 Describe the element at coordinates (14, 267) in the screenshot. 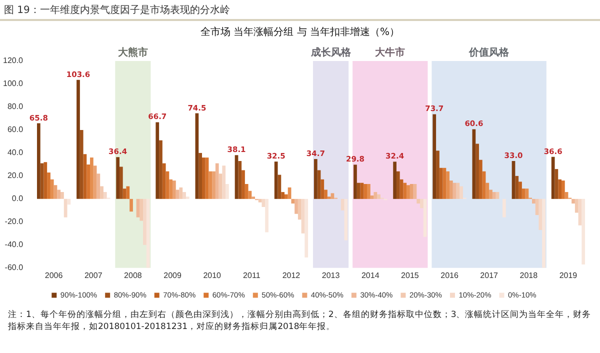

I see `y-tick-label: -60.0` at that location.